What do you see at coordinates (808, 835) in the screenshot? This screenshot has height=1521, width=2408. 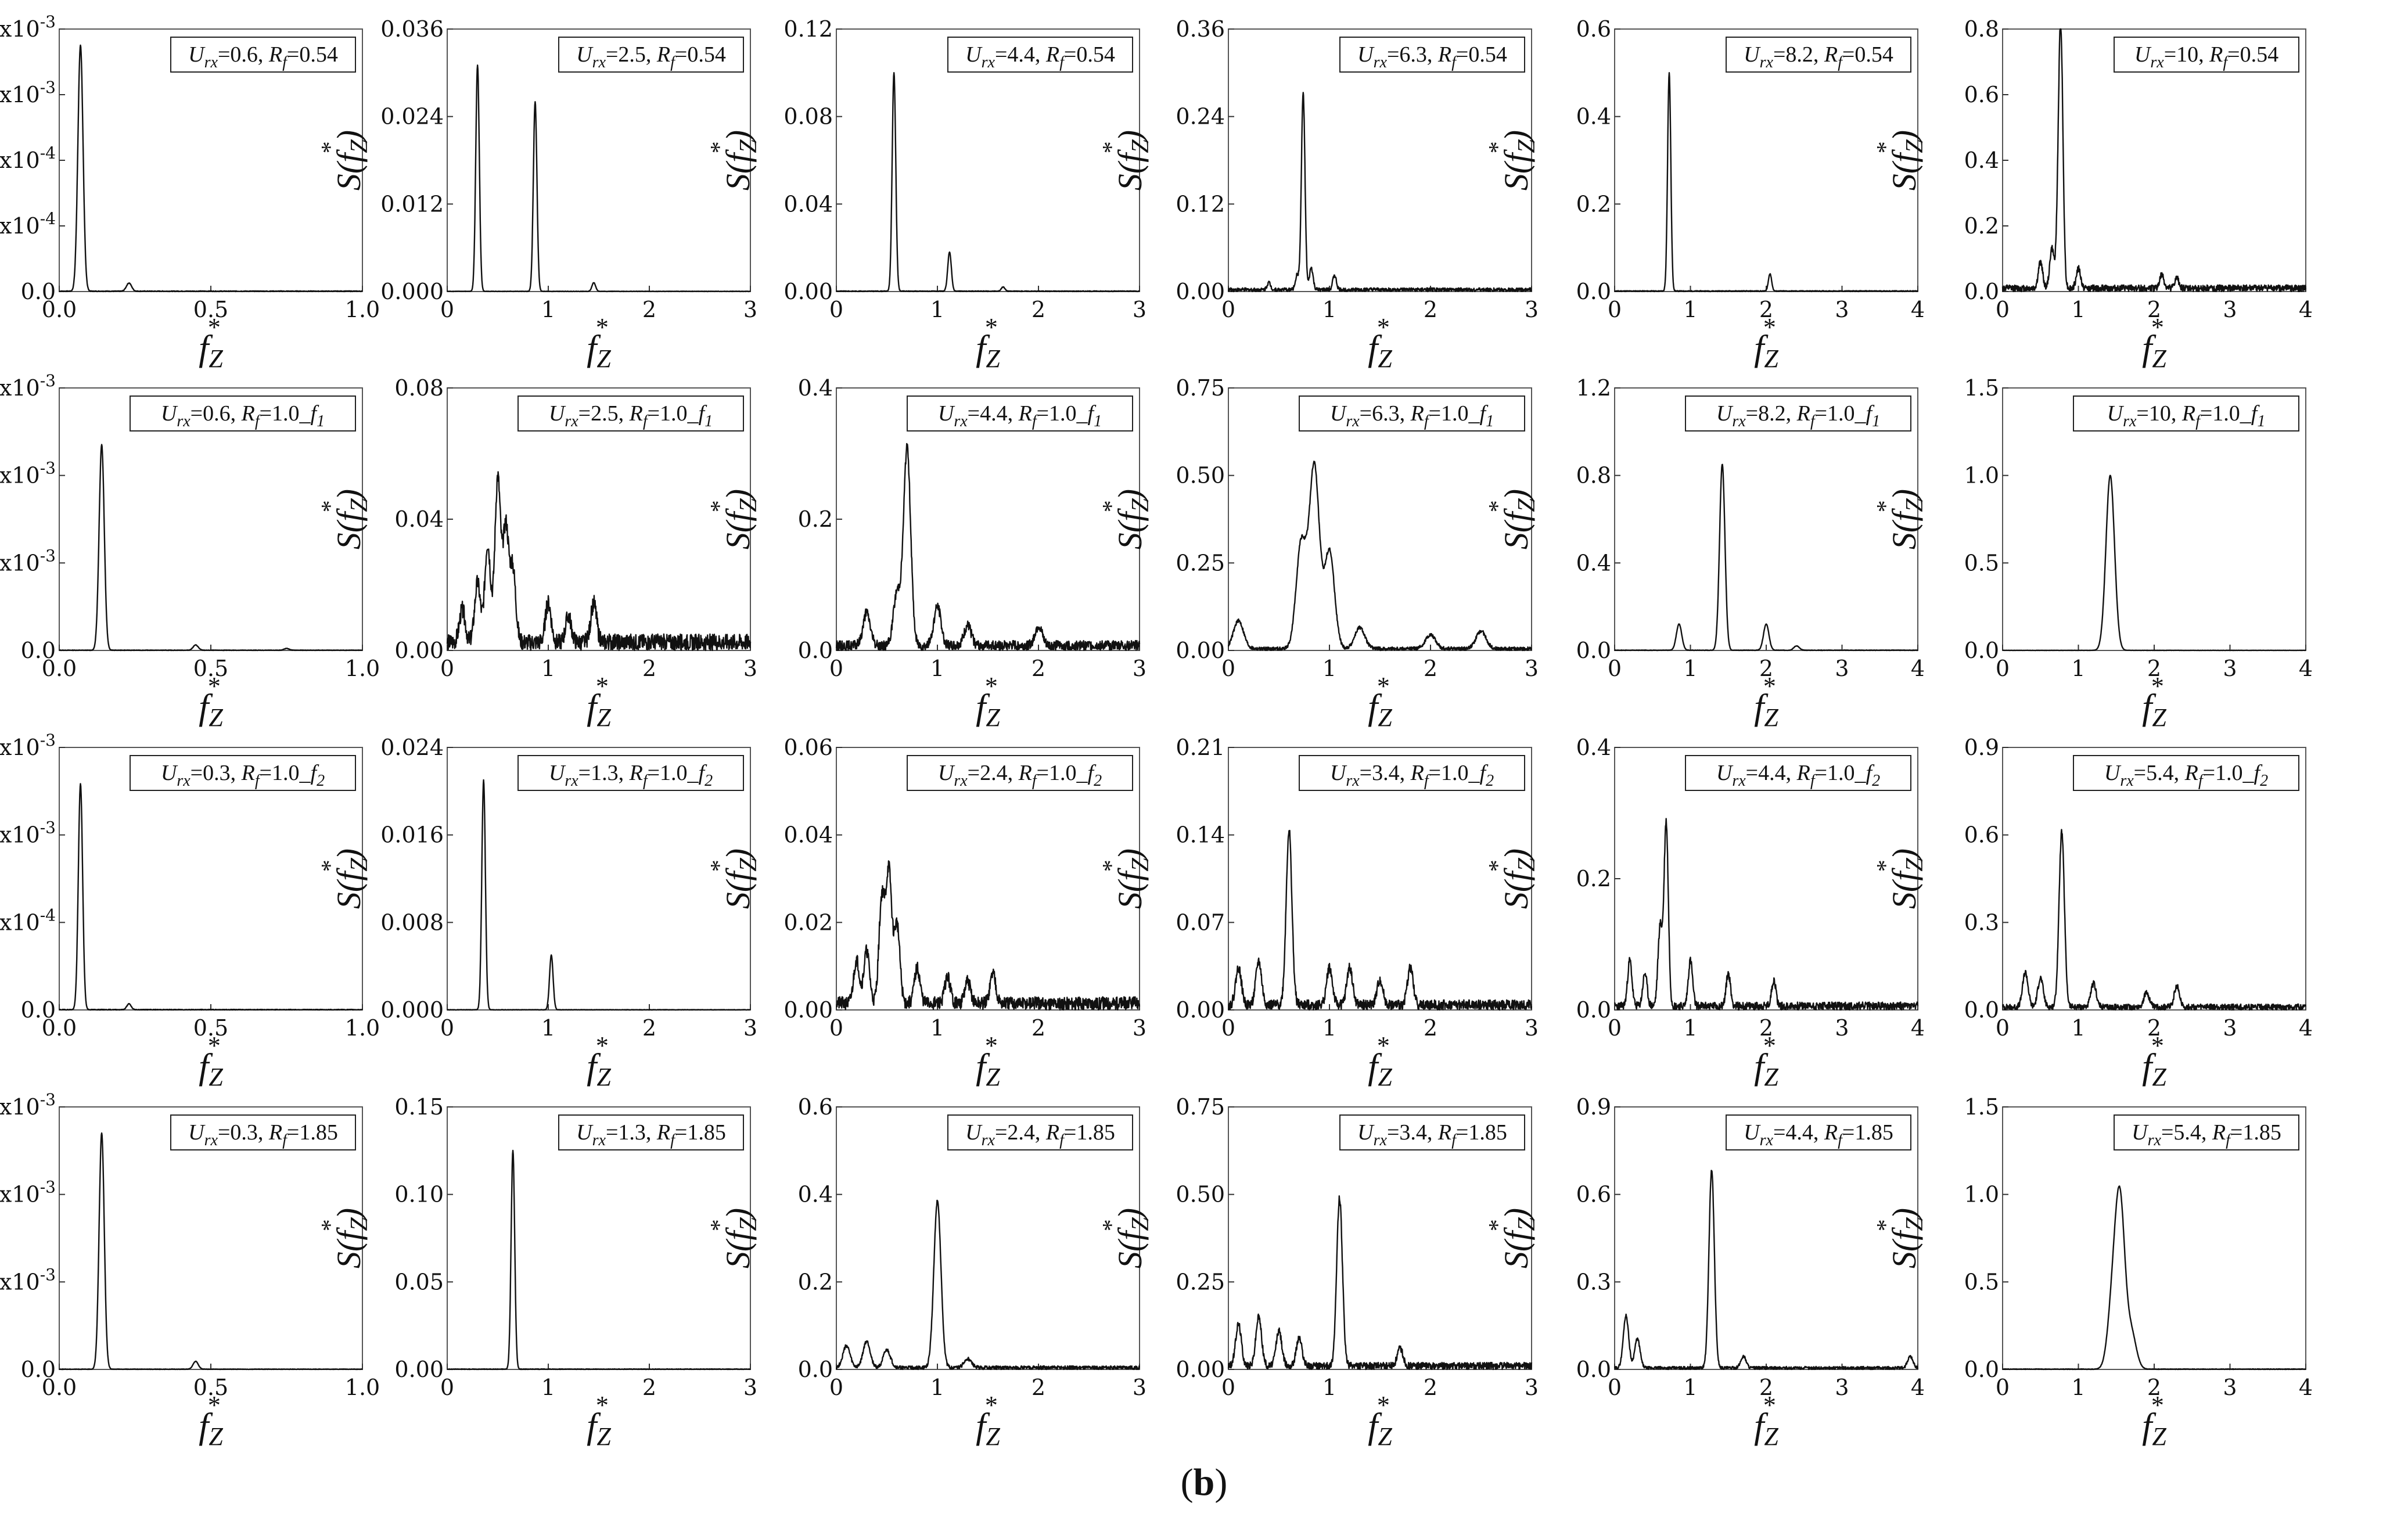 I see `y-tick-label: 0.04` at bounding box center [808, 835].